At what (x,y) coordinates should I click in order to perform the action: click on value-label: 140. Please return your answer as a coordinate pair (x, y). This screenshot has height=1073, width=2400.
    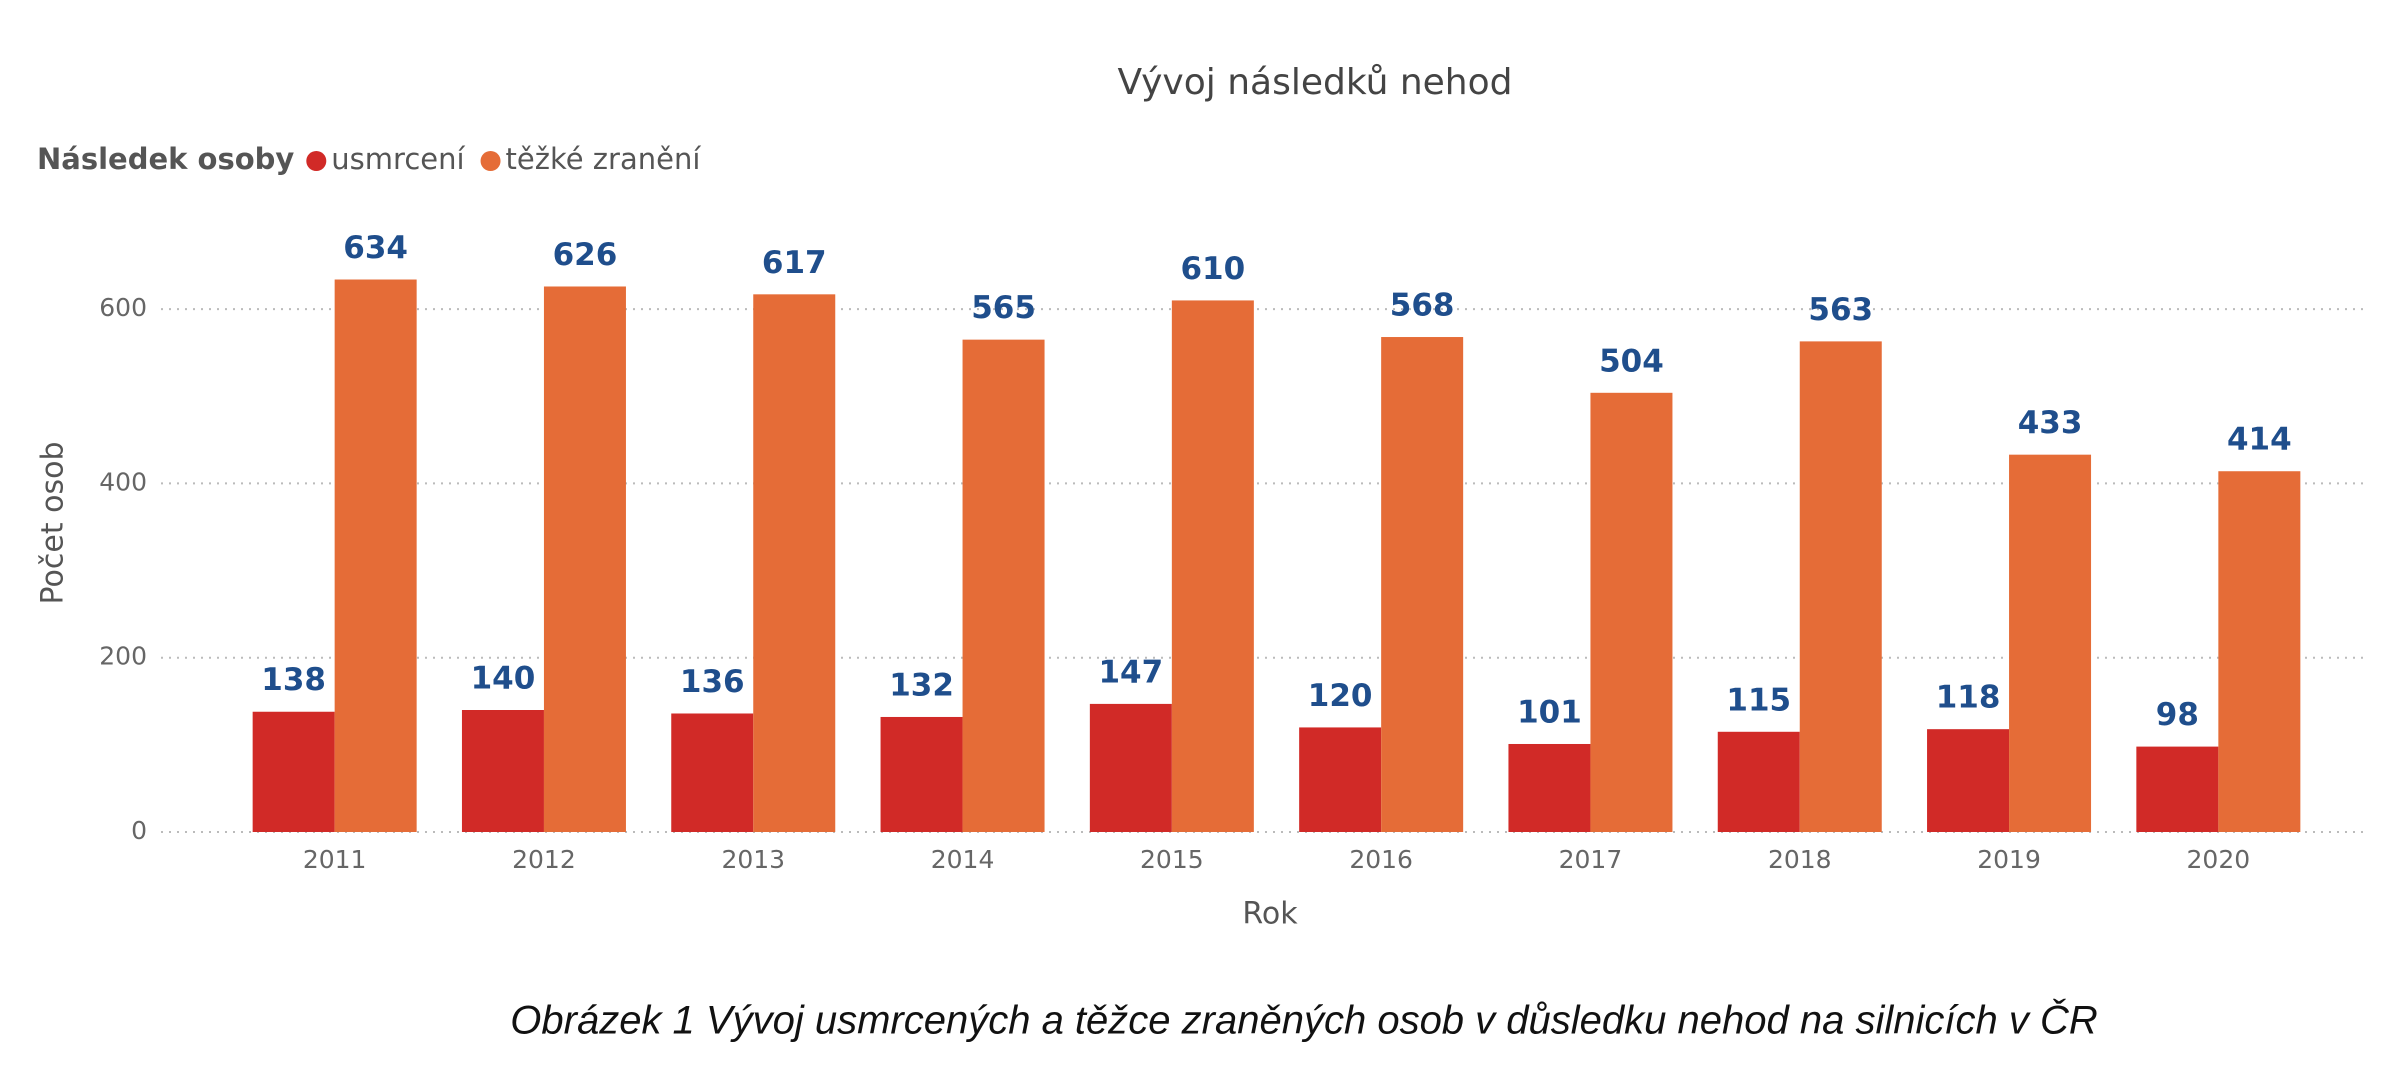
    Looking at the image, I should click on (503, 679).